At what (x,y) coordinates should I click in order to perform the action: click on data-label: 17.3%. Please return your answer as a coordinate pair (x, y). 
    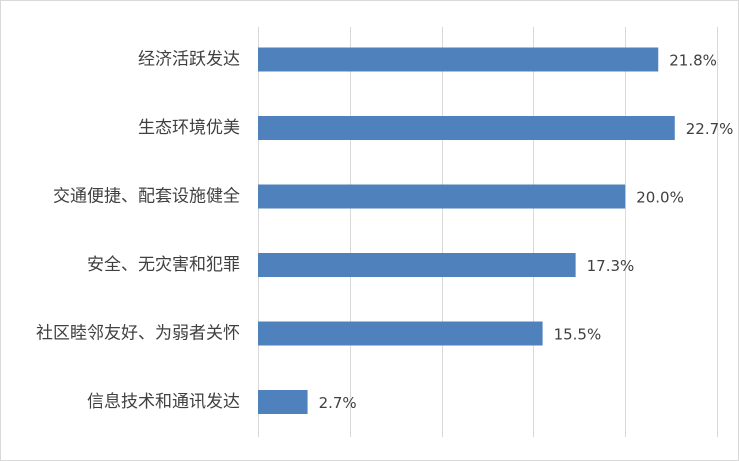
    Looking at the image, I should click on (611, 266).